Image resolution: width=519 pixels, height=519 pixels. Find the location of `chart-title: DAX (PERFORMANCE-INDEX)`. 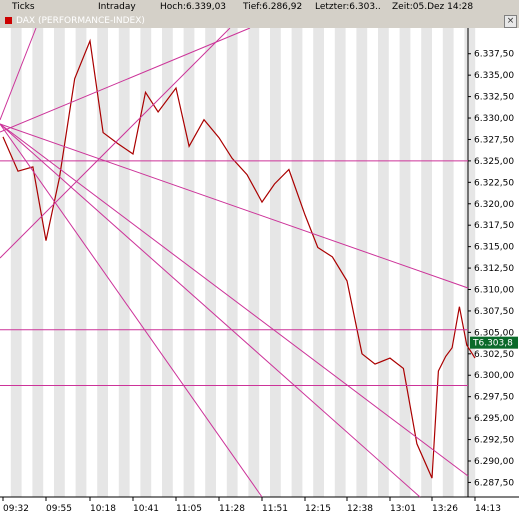

chart-title: DAX (PERFORMANCE-INDEX) is located at coordinates (80, 21).